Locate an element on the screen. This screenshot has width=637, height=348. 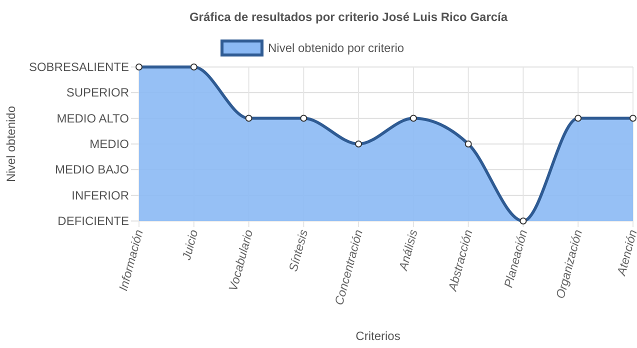
category-label: MEDIO is located at coordinates (109, 144).